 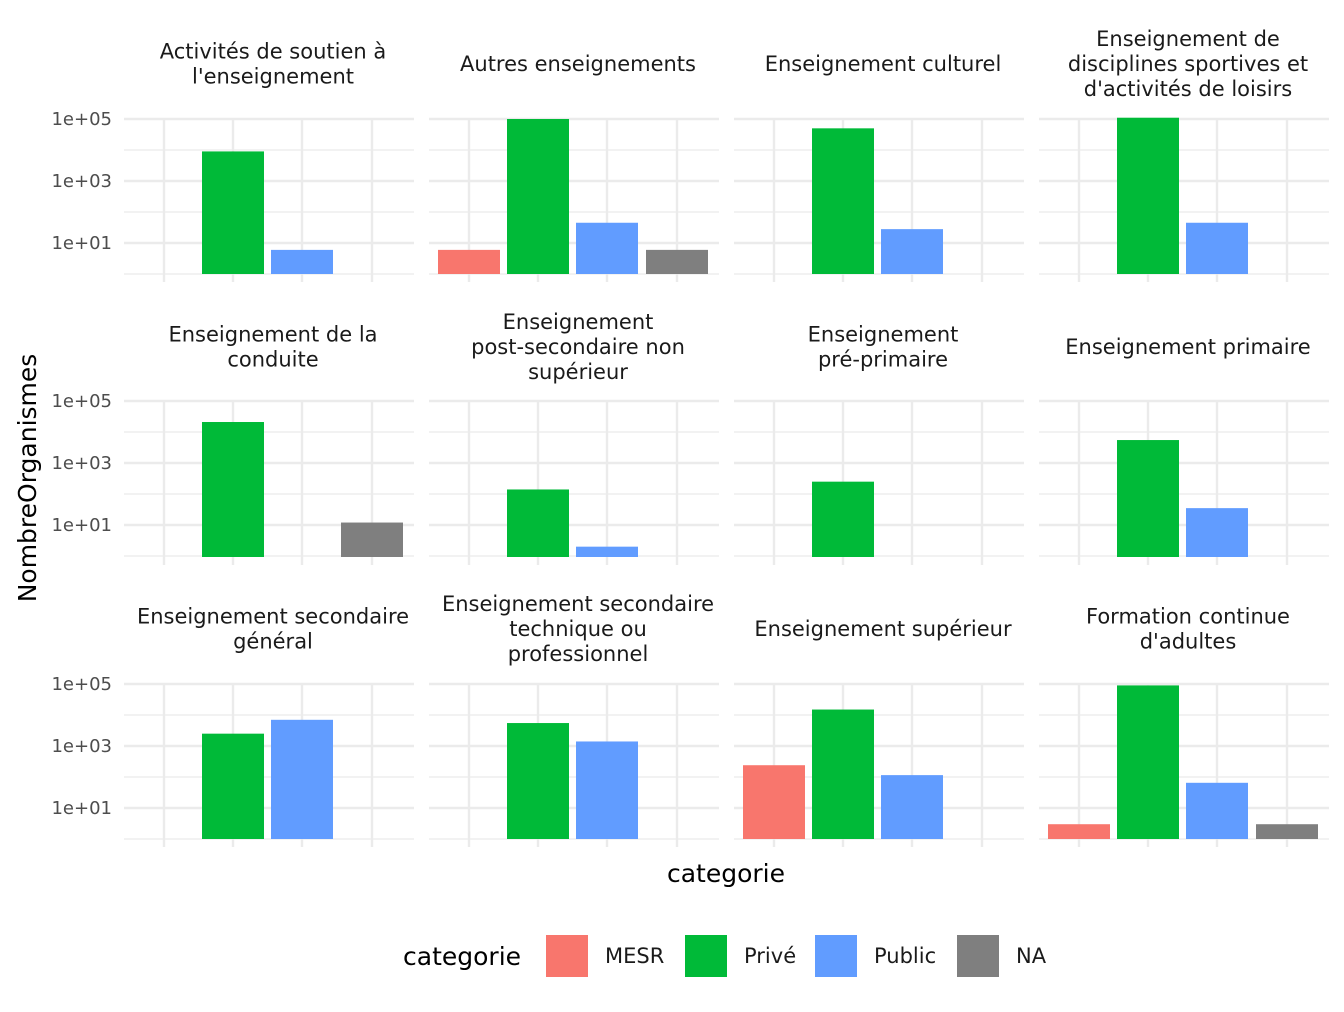 What do you see at coordinates (1188, 39) in the screenshot?
I see `facet-title-line: Enseignement de` at bounding box center [1188, 39].